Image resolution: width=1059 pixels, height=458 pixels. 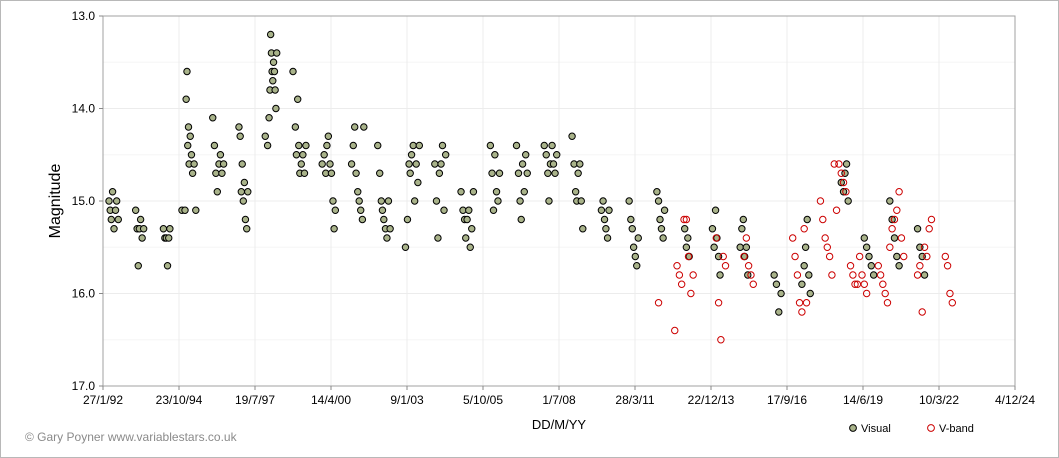 What do you see at coordinates (931, 428) in the screenshot?
I see `legend-marker` at bounding box center [931, 428].